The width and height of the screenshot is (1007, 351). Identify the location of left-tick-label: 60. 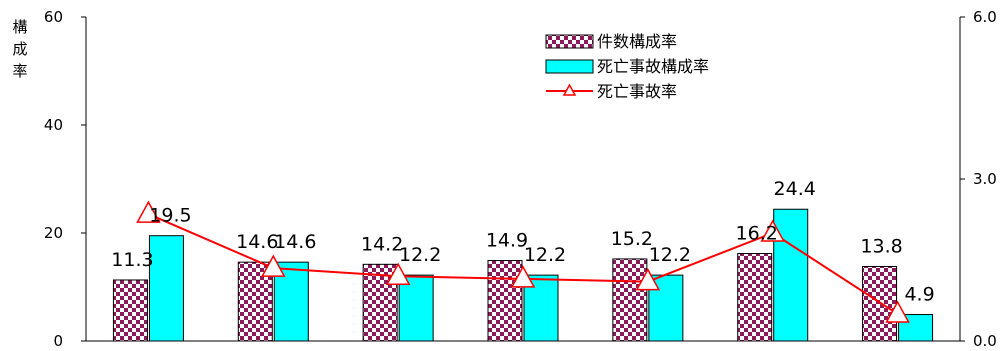
(53, 17).